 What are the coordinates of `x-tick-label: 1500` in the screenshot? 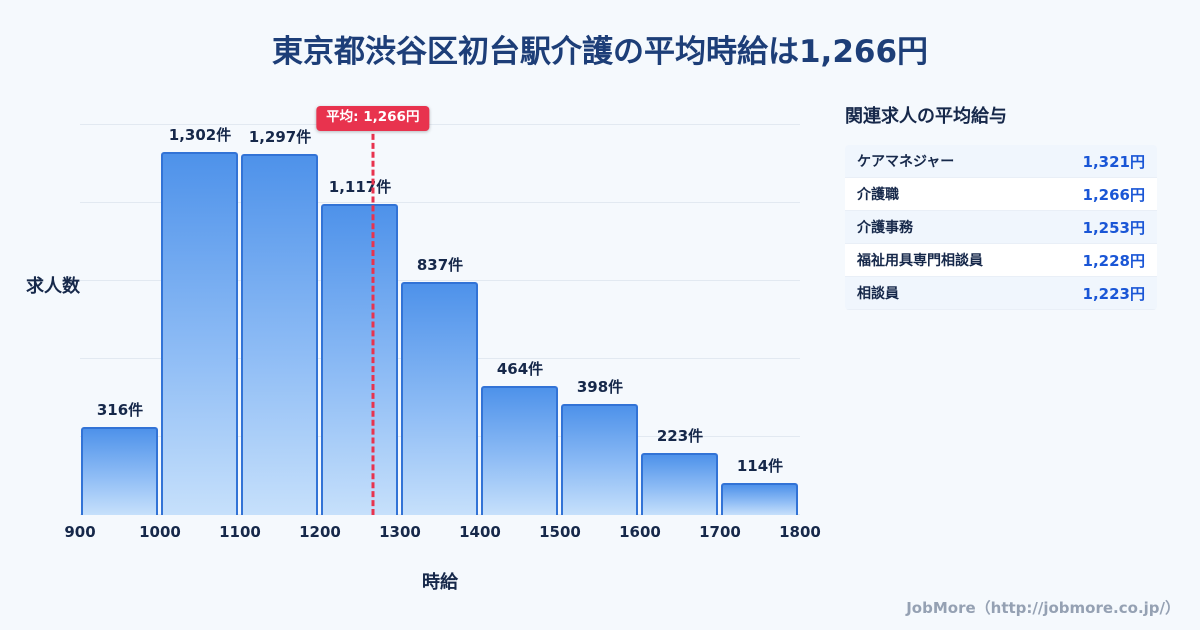 It's located at (560, 532).